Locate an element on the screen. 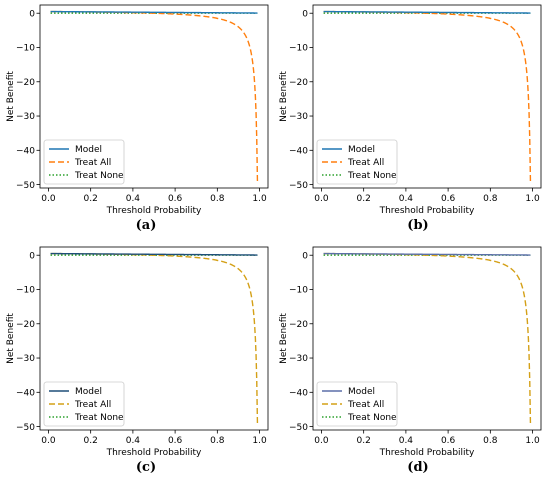  panel-label-a: (a) is located at coordinates (146, 225).